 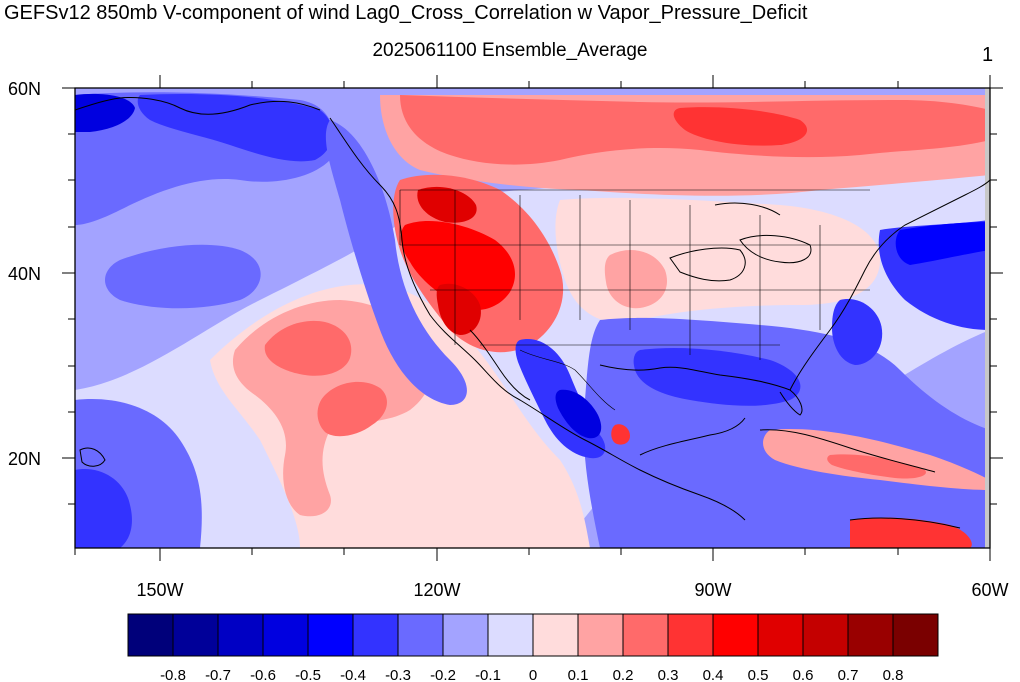 What do you see at coordinates (510, 50) in the screenshot?
I see `plot-subtitle: 2025061100 Ensemble_Average` at bounding box center [510, 50].